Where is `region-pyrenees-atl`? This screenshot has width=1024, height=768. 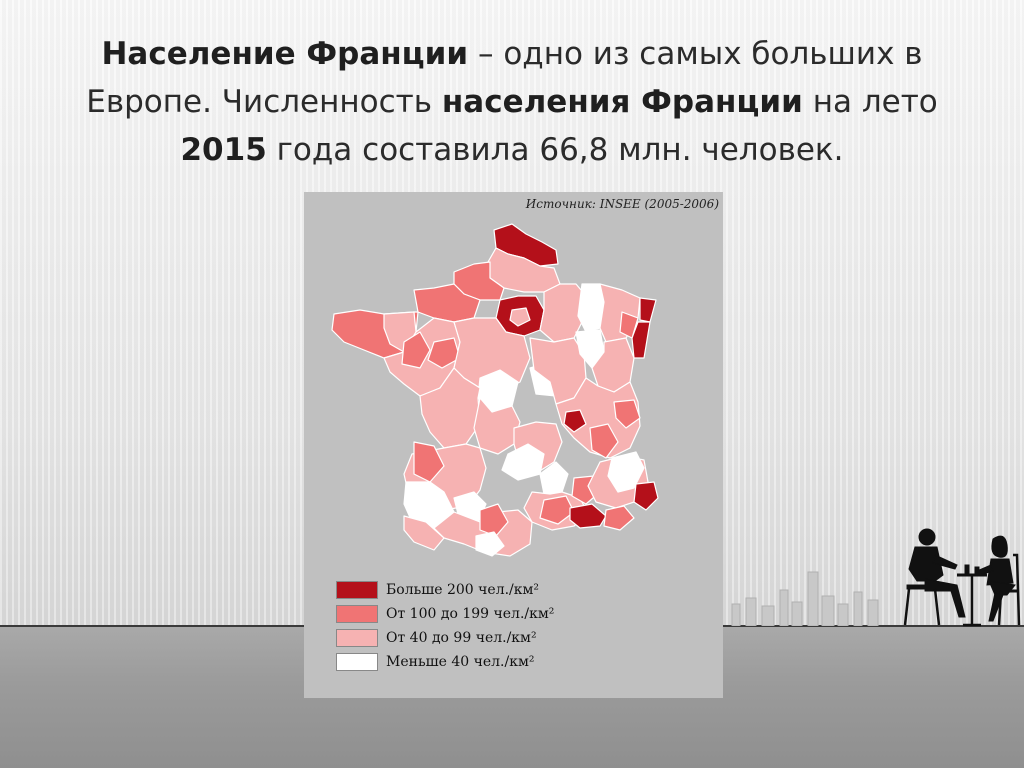
region-pyrenees-atl is located at coordinates (424, 533).